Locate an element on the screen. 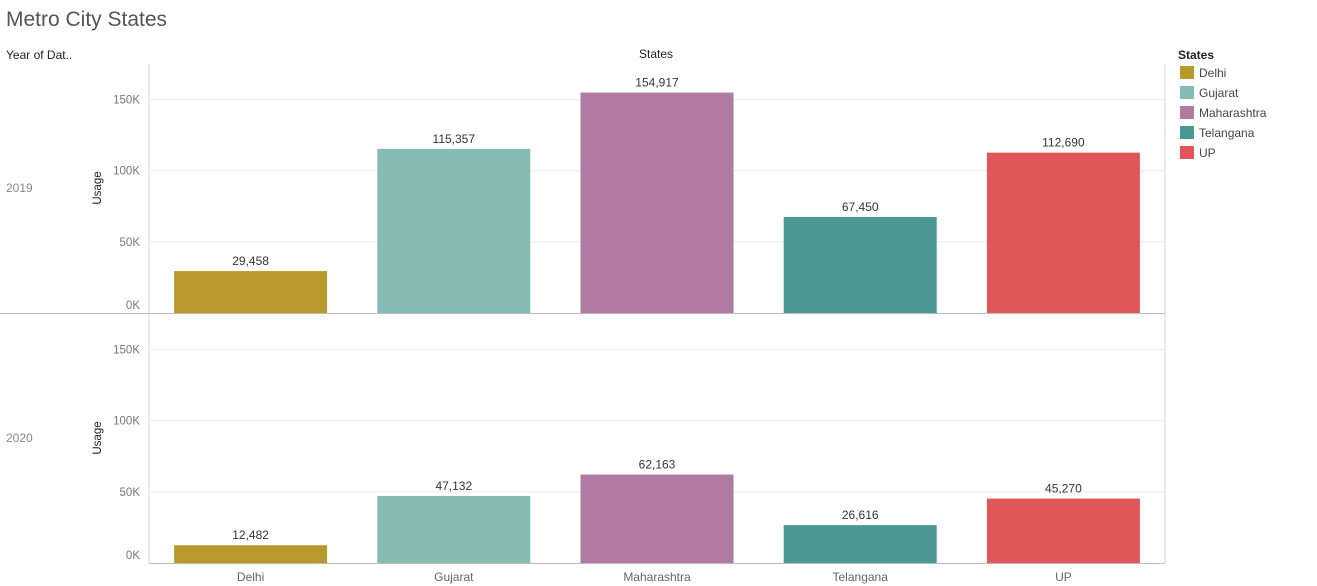 This screenshot has height=586, width=1317. data-label: 62,163 is located at coordinates (657, 465).